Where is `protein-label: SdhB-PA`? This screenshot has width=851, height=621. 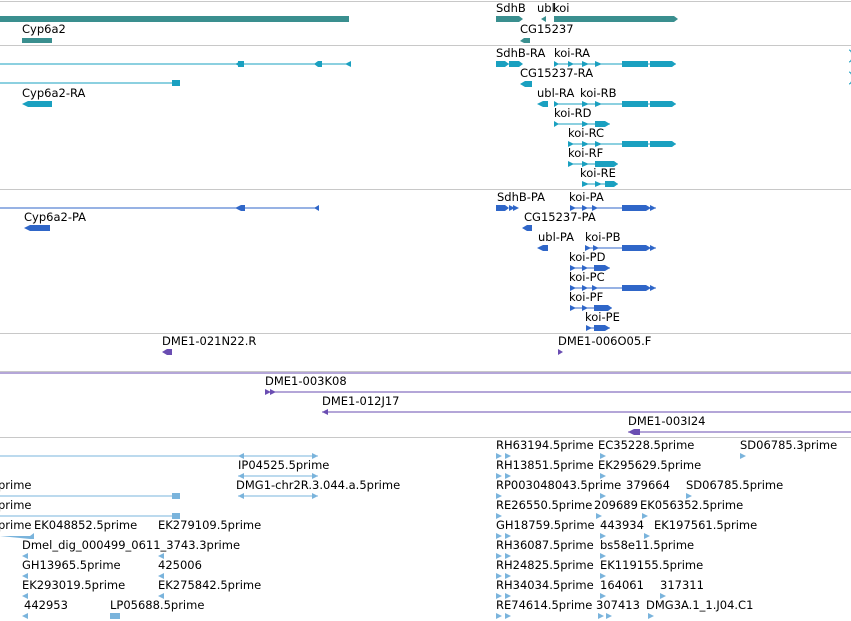
protein-label: SdhB-PA is located at coordinates (521, 197).